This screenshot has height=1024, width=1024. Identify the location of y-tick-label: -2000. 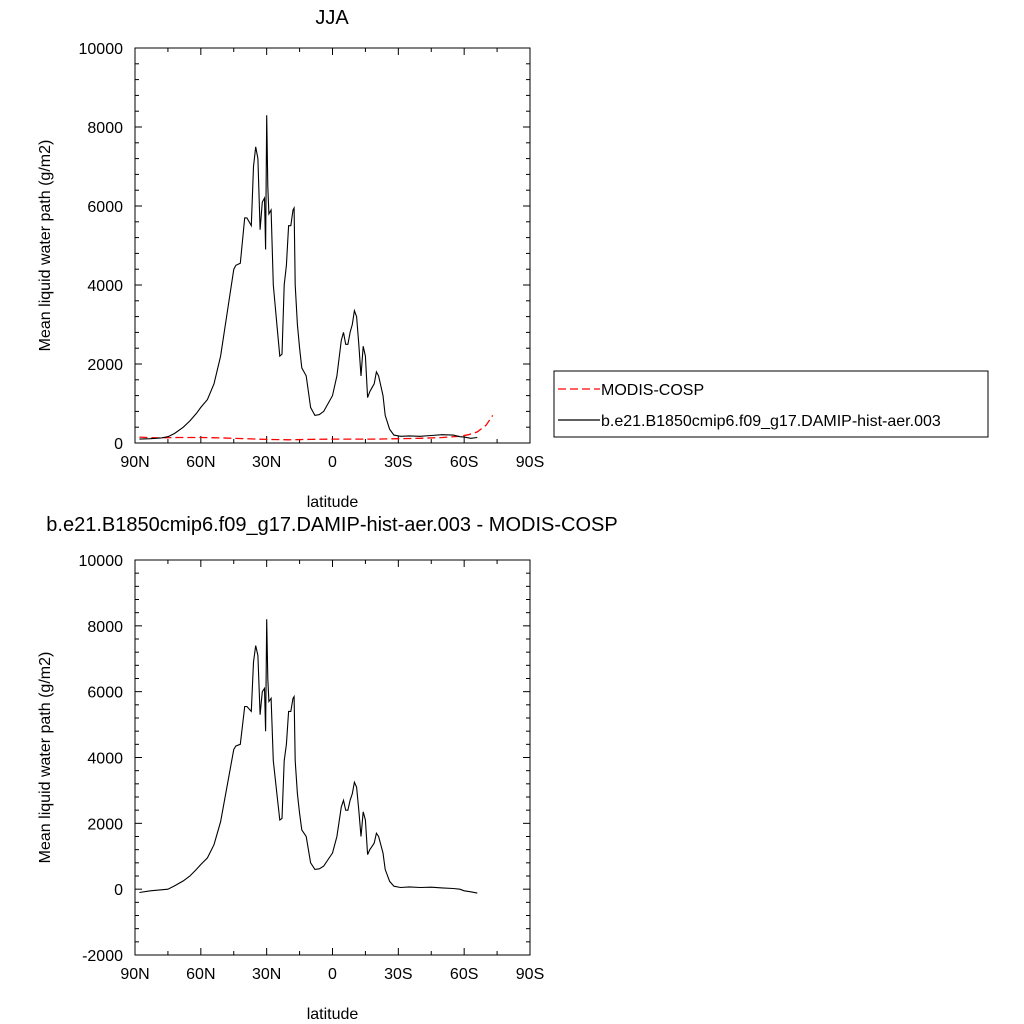
(102, 956).